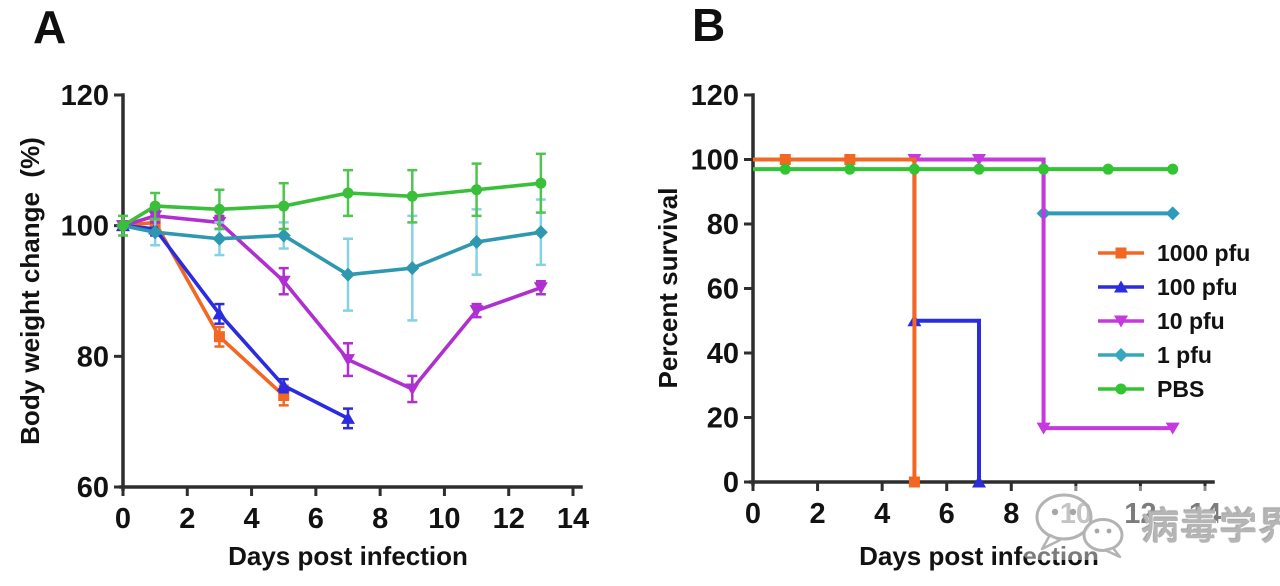 The width and height of the screenshot is (1280, 586). I want to click on legend-item-100-pfu: 100 pfu, so click(1173, 287).